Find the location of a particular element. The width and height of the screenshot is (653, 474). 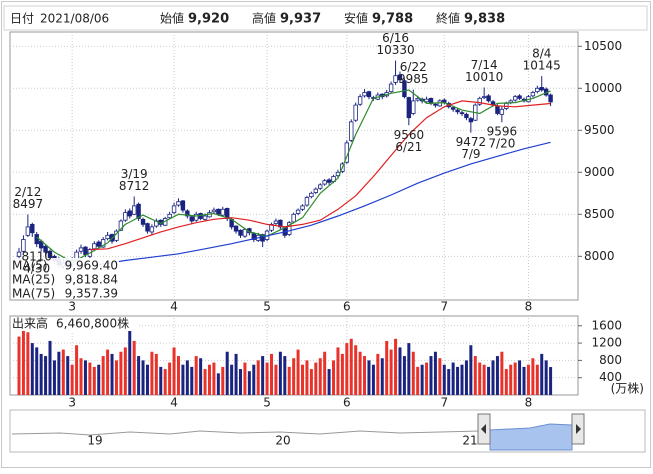

x-tick-label: 3 is located at coordinates (72, 403).